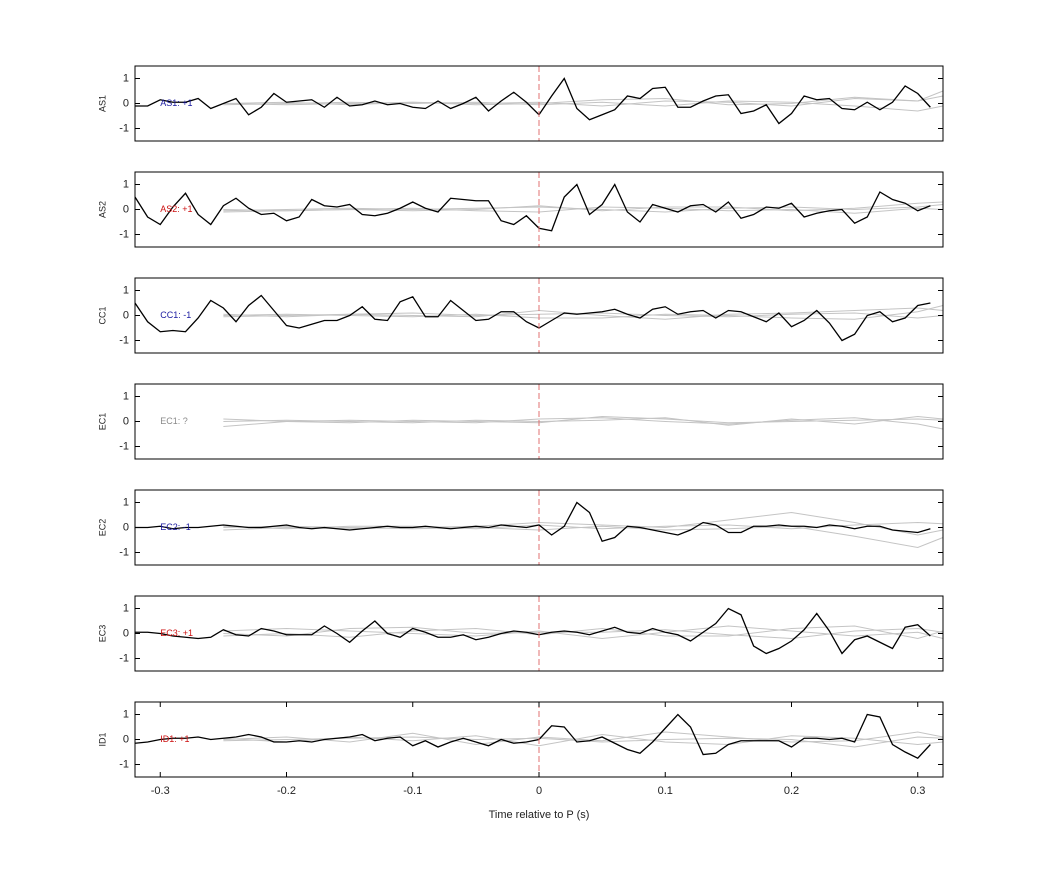 The width and height of the screenshot is (1042, 875). Describe the element at coordinates (176, 633) in the screenshot. I see `annotation: EC3: +1` at that location.